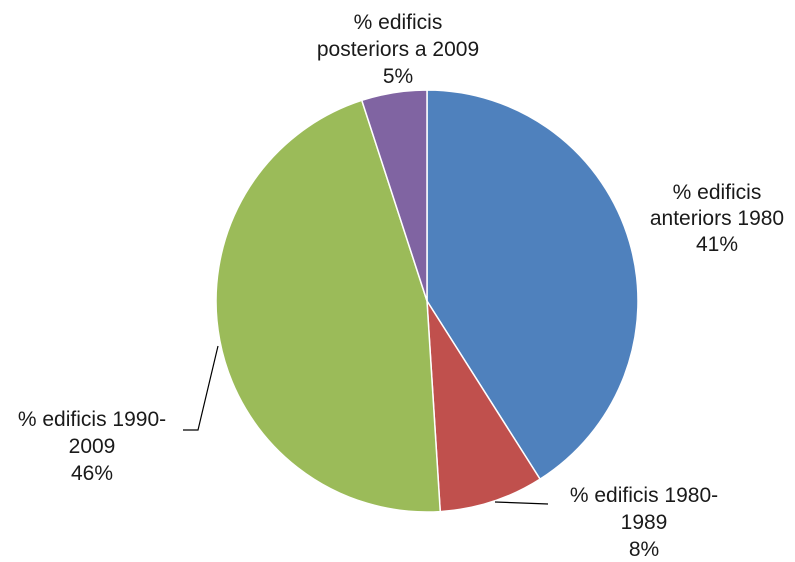  What do you see at coordinates (717, 244) in the screenshot?
I see `slice-percent-label: 41%` at bounding box center [717, 244].